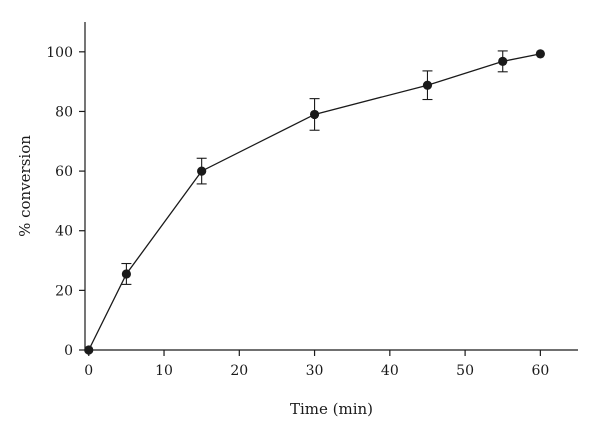 This screenshot has height=437, width=600. What do you see at coordinates (315, 371) in the screenshot?
I see `x-tick-label: 30` at bounding box center [315, 371].